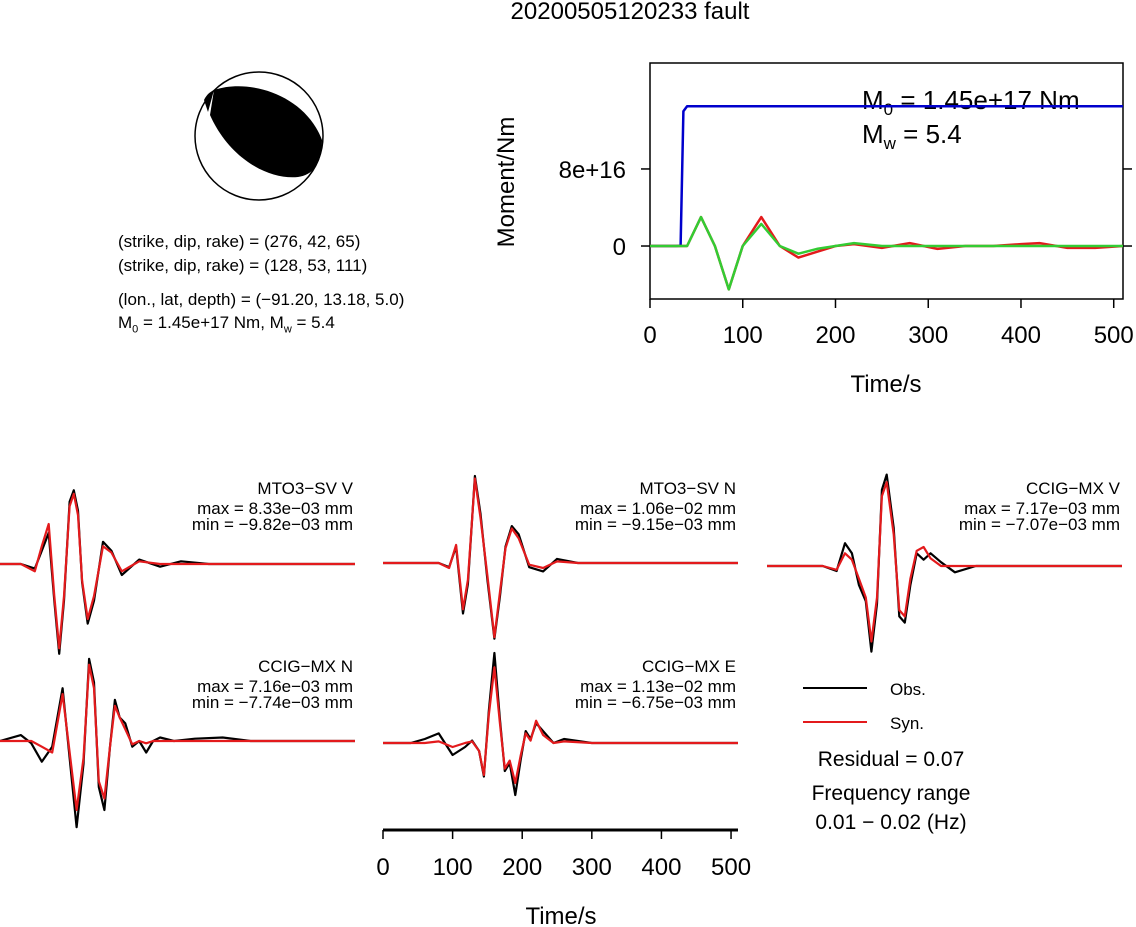  Describe the element at coordinates (226, 324) in the screenshot. I see `moment-magnitude-line: M0 = 1.45e+17 Nm, Mw = 5.4` at that location.